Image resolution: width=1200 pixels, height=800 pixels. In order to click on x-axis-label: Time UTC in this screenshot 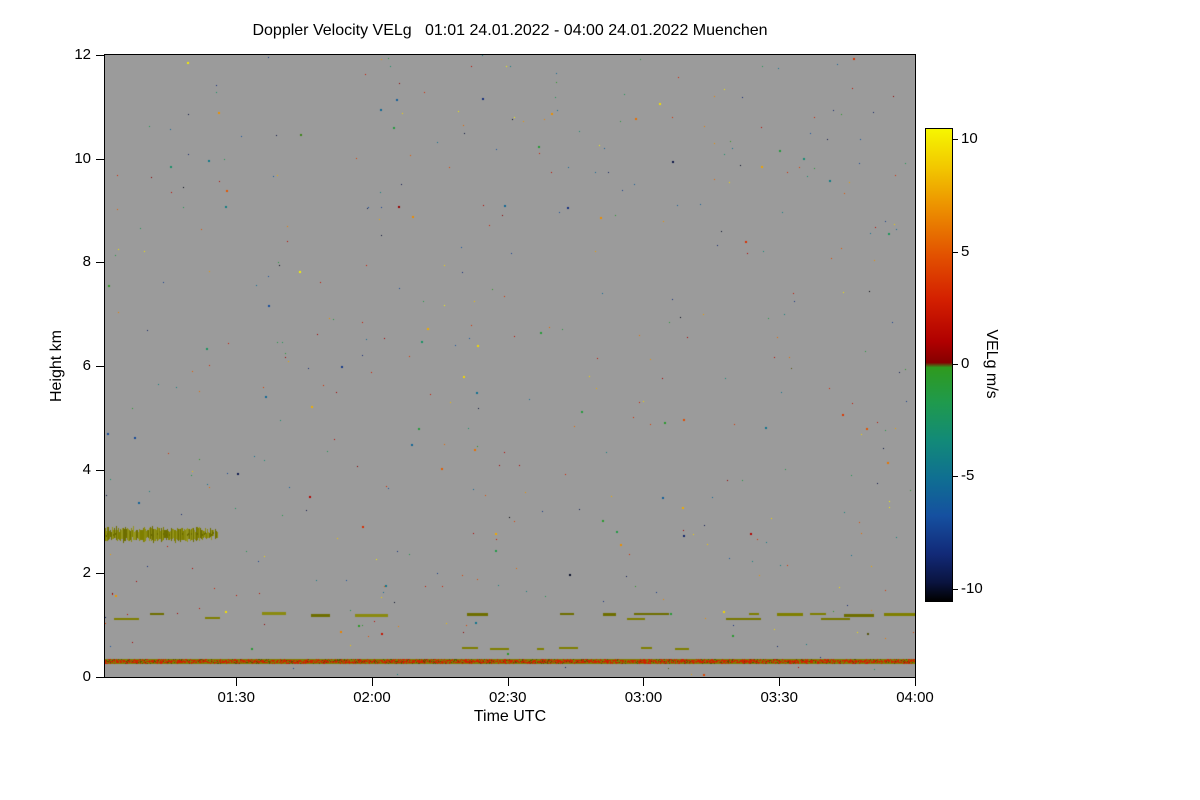, I will do `click(510, 716)`.